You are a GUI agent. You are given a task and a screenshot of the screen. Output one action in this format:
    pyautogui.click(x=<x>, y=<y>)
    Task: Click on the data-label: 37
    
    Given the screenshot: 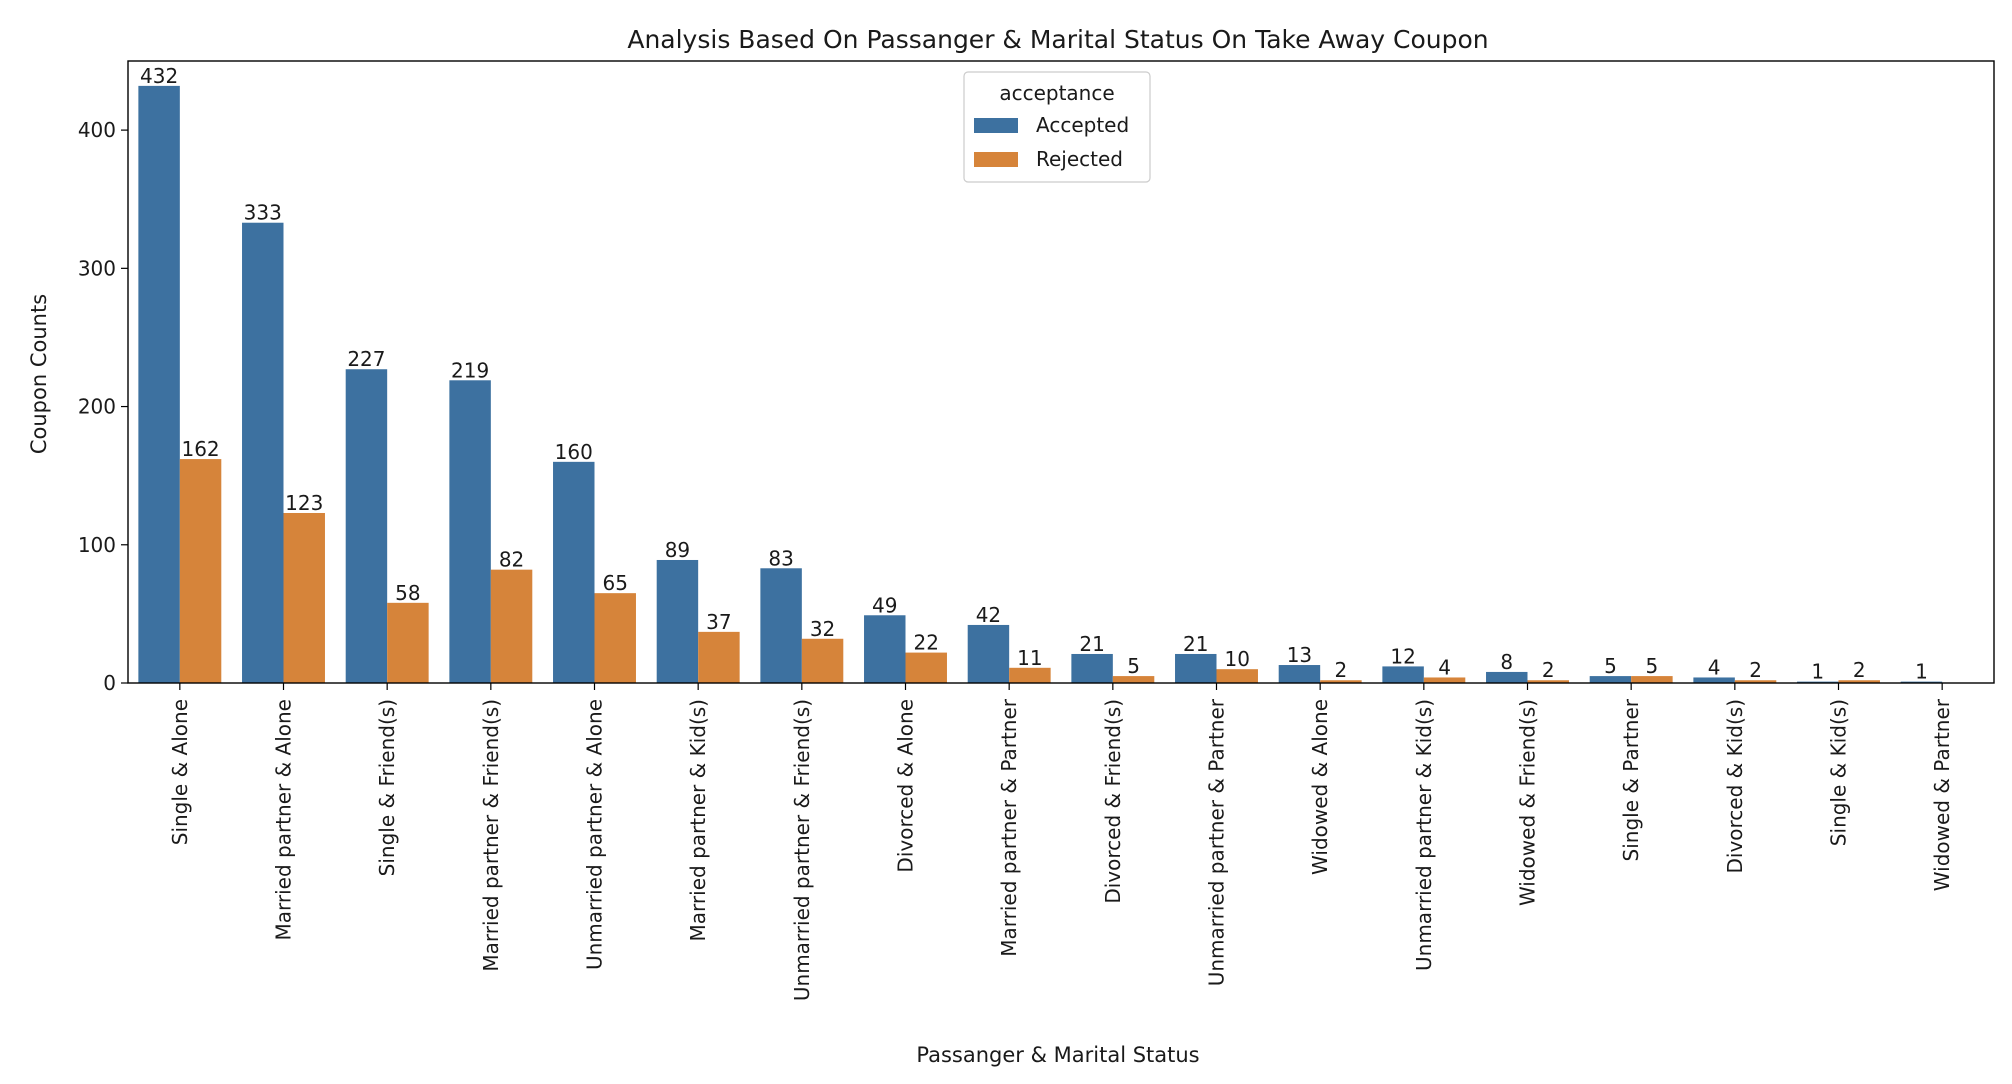 What is the action you would take?
    pyautogui.click(x=718, y=622)
    